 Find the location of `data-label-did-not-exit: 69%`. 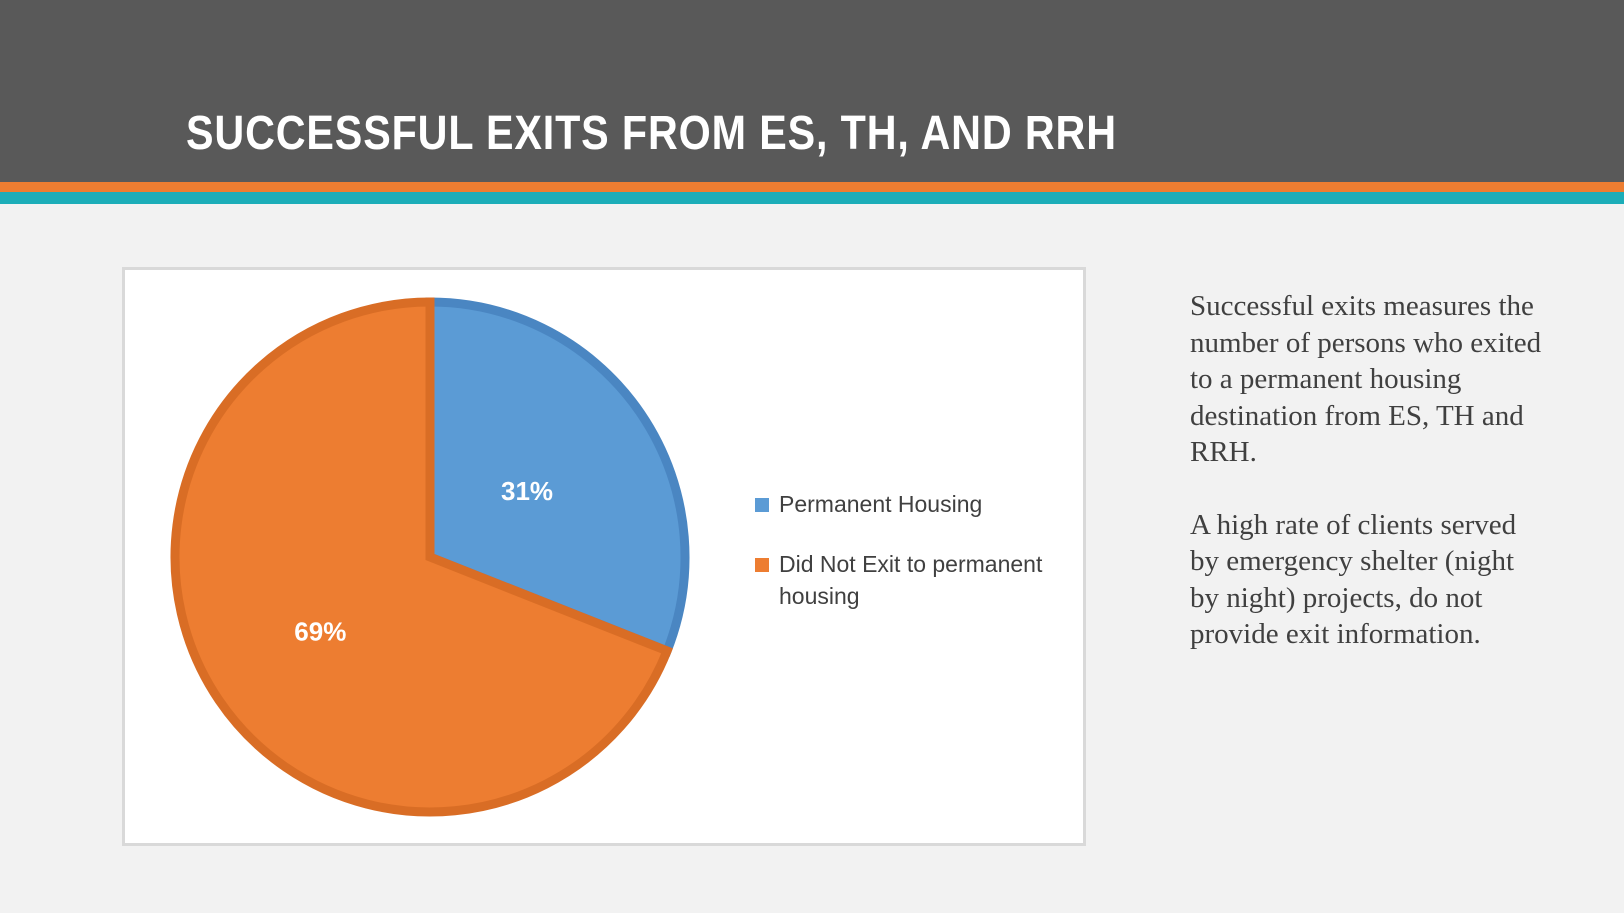

data-label-did-not-exit: 69% is located at coordinates (320, 632).